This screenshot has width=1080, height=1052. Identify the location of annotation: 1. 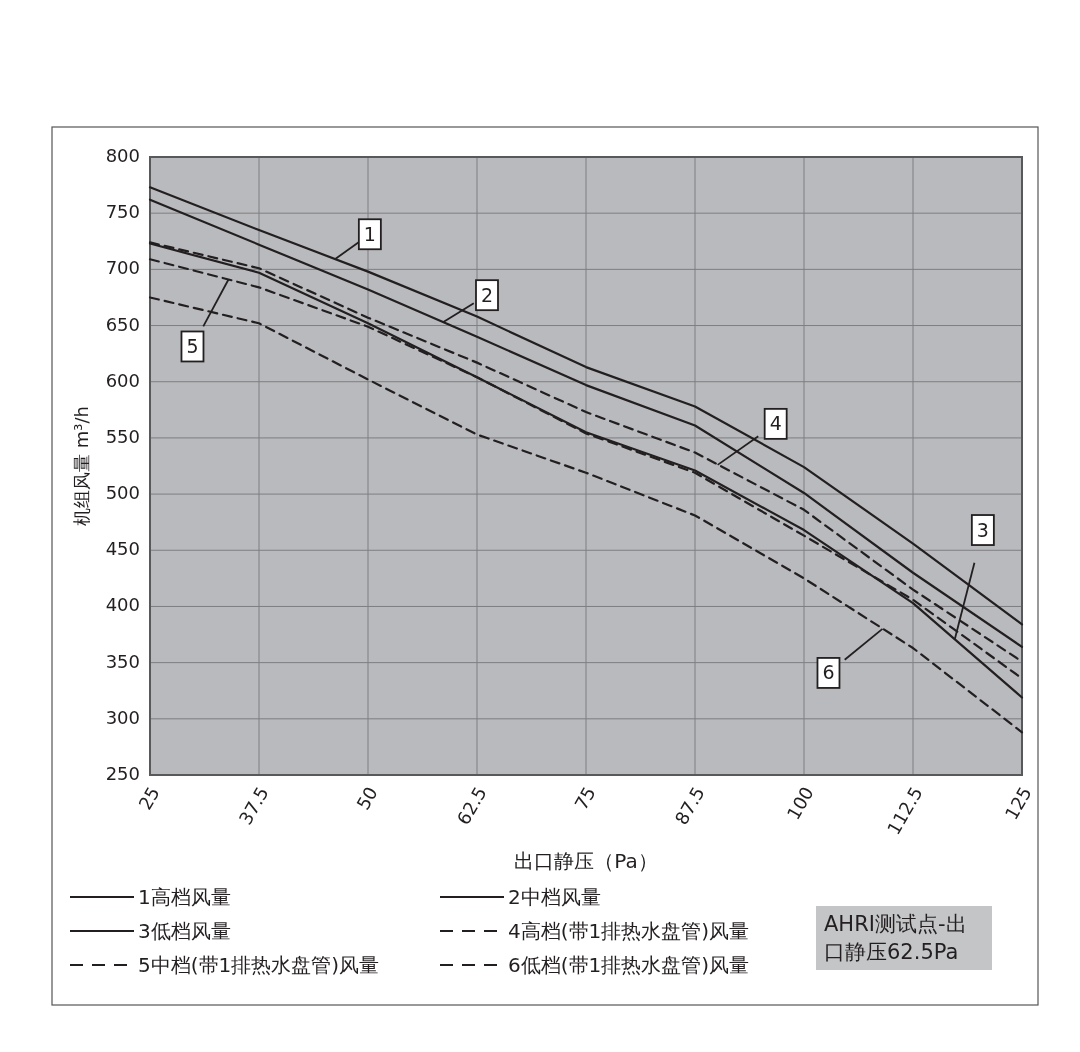
(369, 233).